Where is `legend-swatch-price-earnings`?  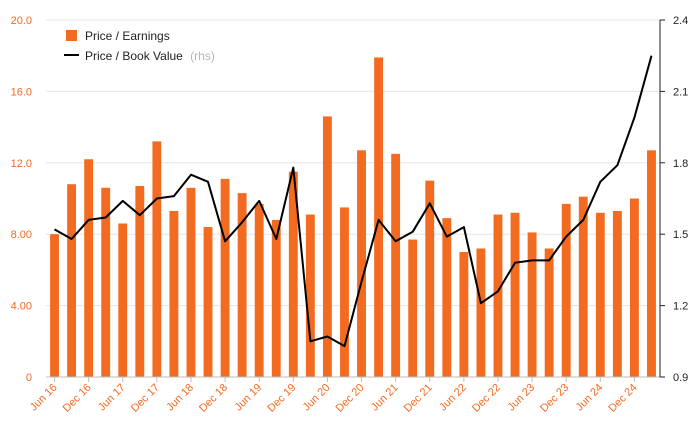 legend-swatch-price-earnings is located at coordinates (71, 35).